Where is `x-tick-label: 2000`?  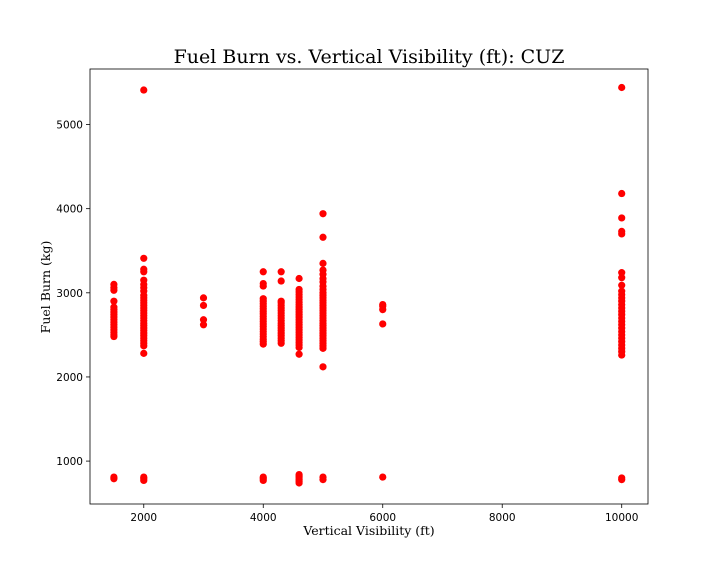 x-tick-label: 2000 is located at coordinates (143, 518).